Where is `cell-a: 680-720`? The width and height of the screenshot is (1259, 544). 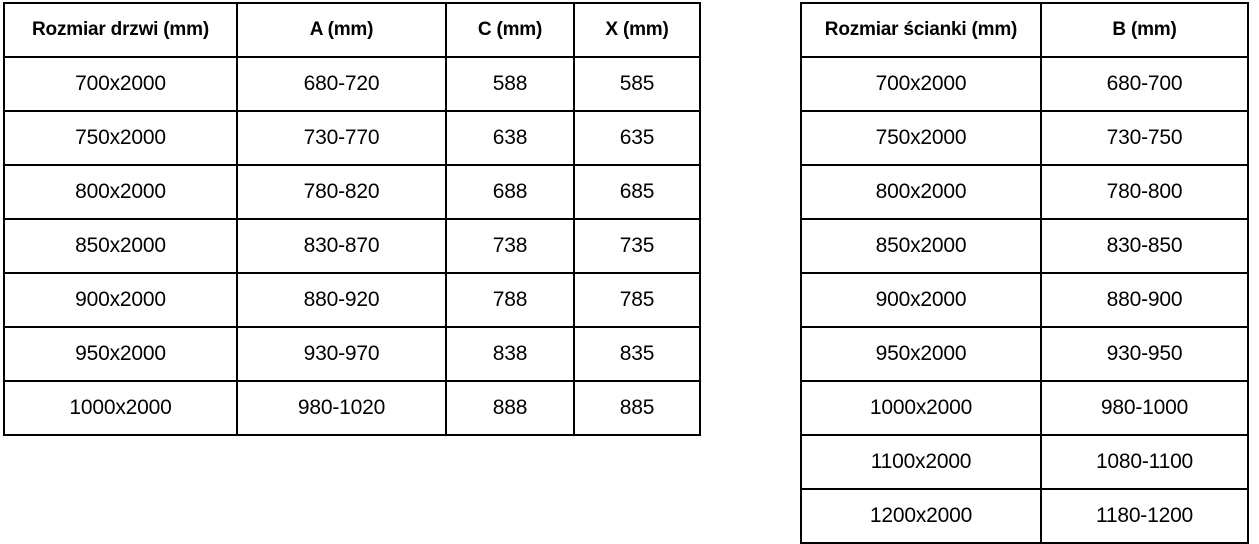
cell-a: 680-720 is located at coordinates (341, 84).